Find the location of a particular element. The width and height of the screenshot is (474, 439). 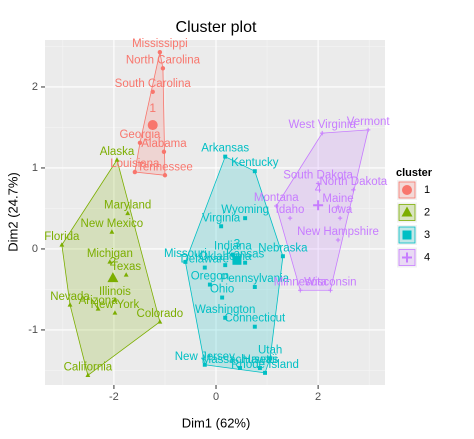

point-label: New Jersey is located at coordinates (205, 357).